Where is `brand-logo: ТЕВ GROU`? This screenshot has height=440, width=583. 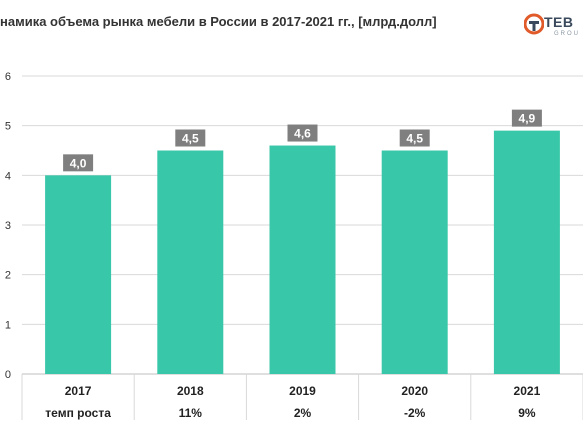
brand-logo: ТЕВ GROU is located at coordinates (553, 25).